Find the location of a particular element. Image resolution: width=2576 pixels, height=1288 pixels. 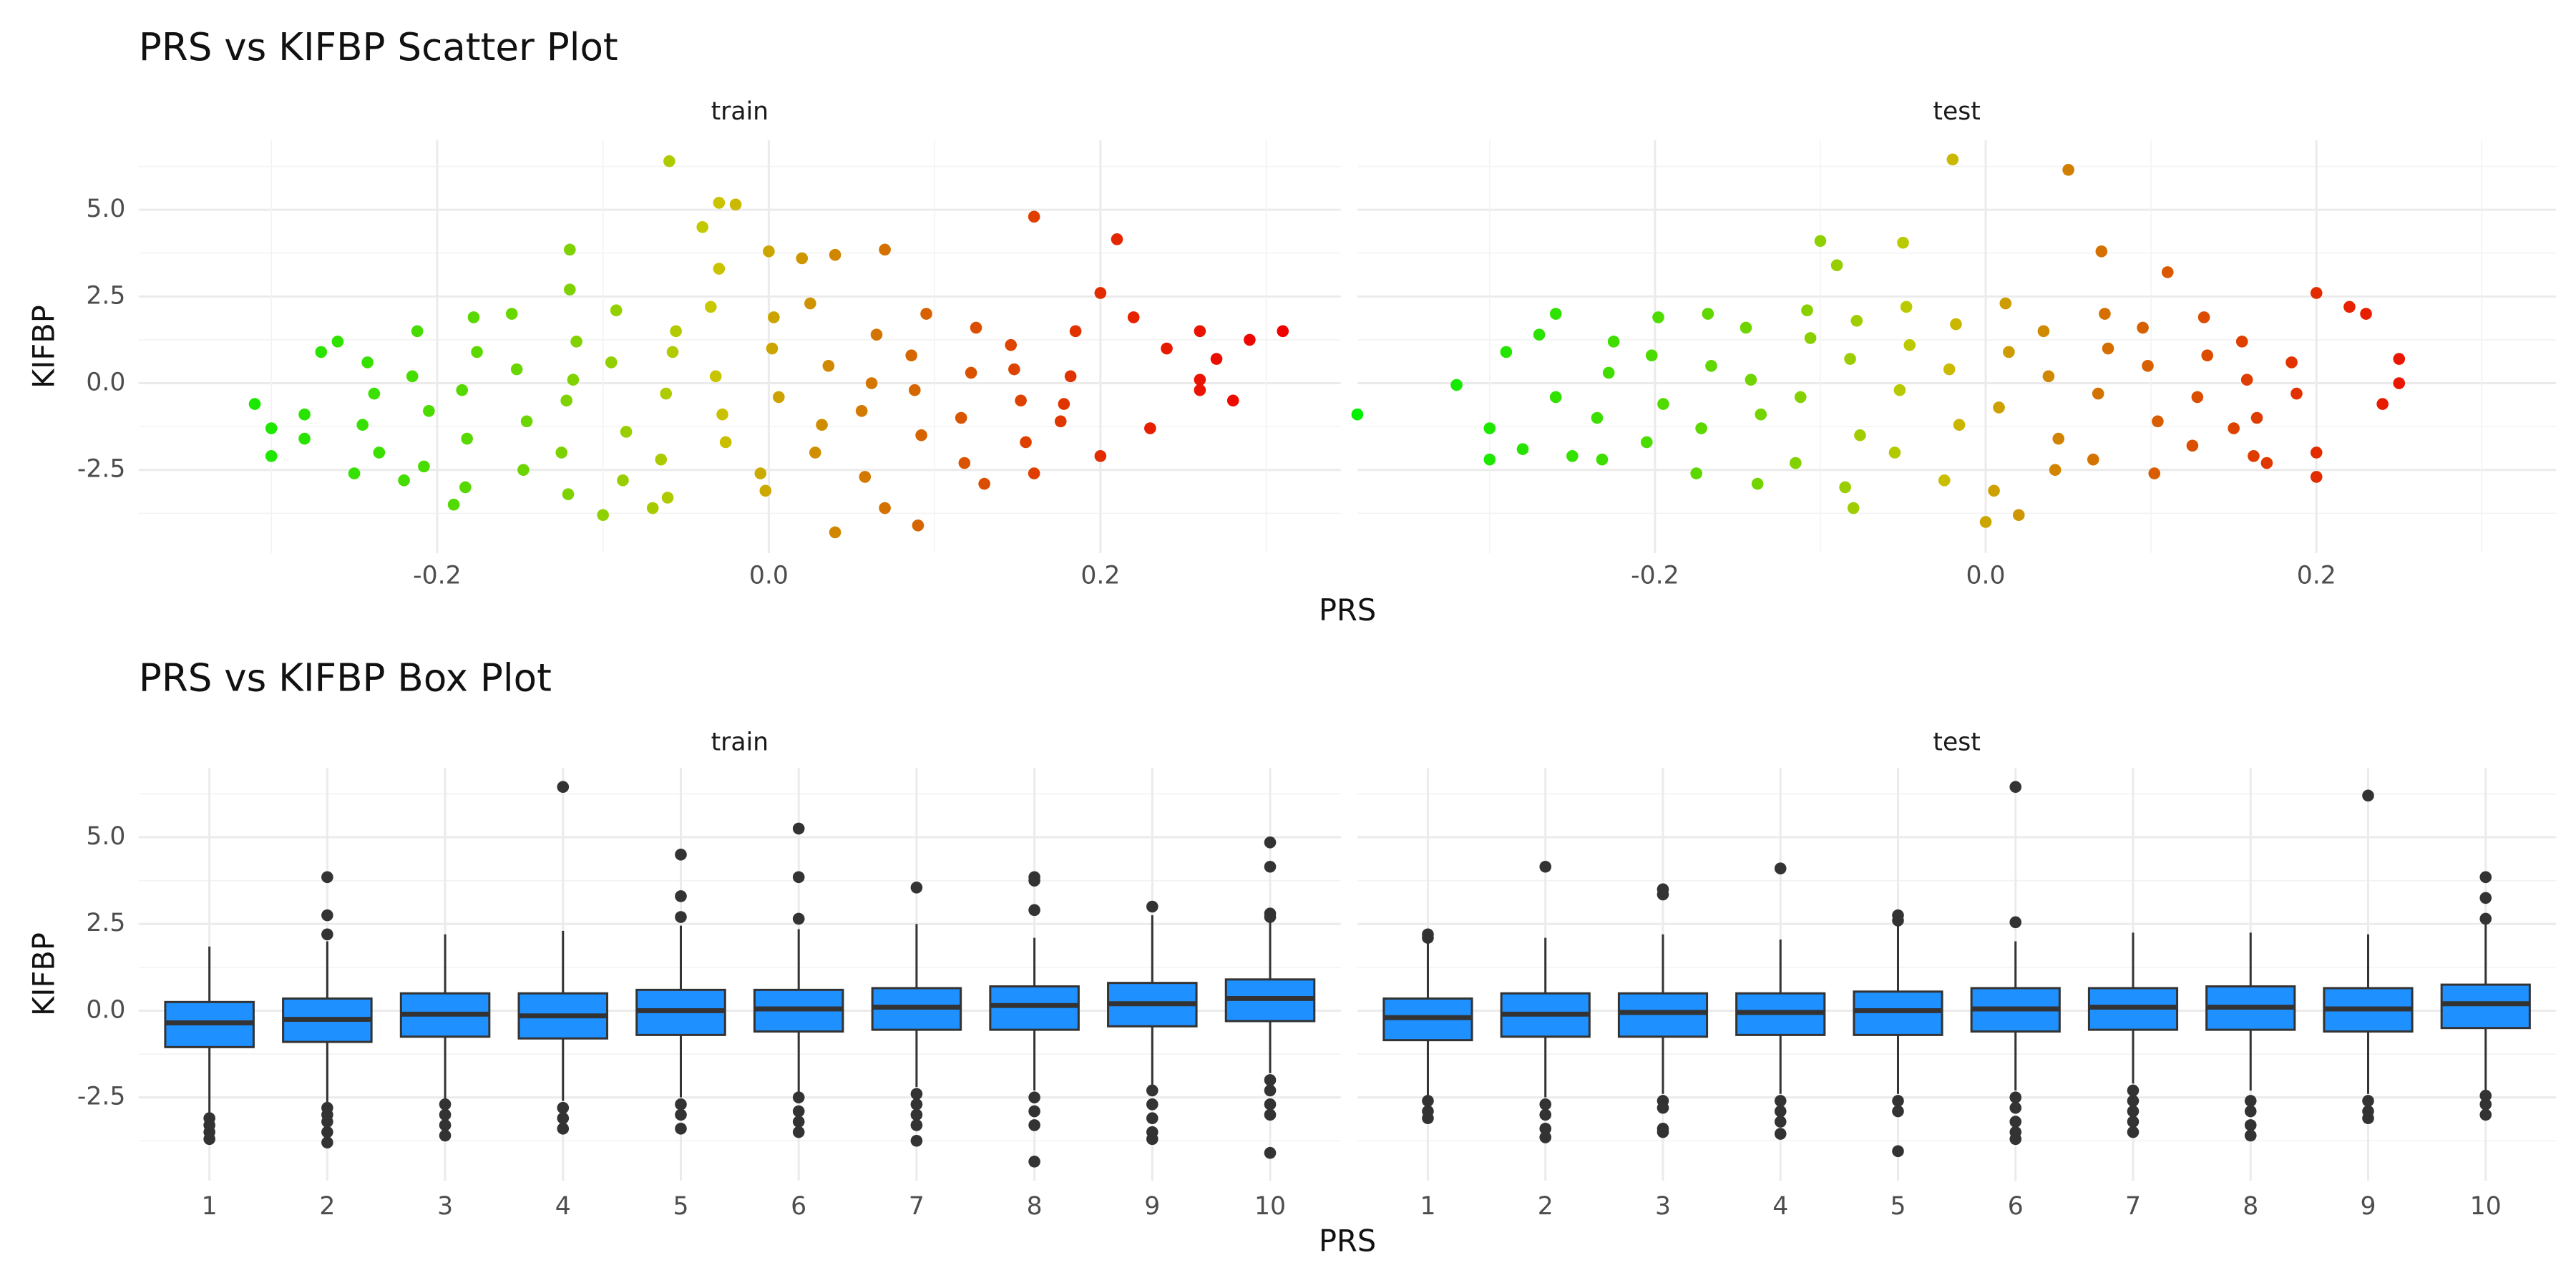

x-tick-label: 0.0 is located at coordinates (769, 575).